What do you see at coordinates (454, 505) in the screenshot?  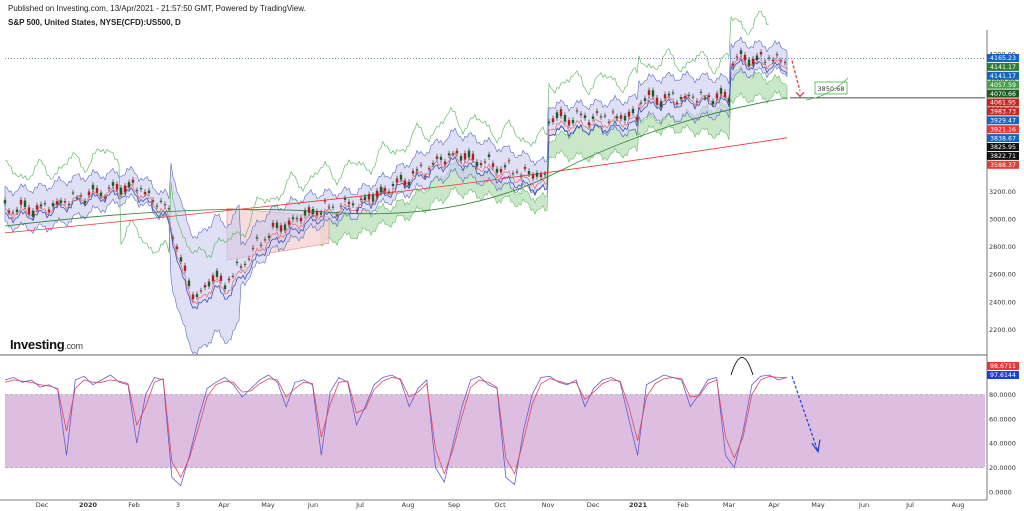 I see `time-tick-label: Sep` at bounding box center [454, 505].